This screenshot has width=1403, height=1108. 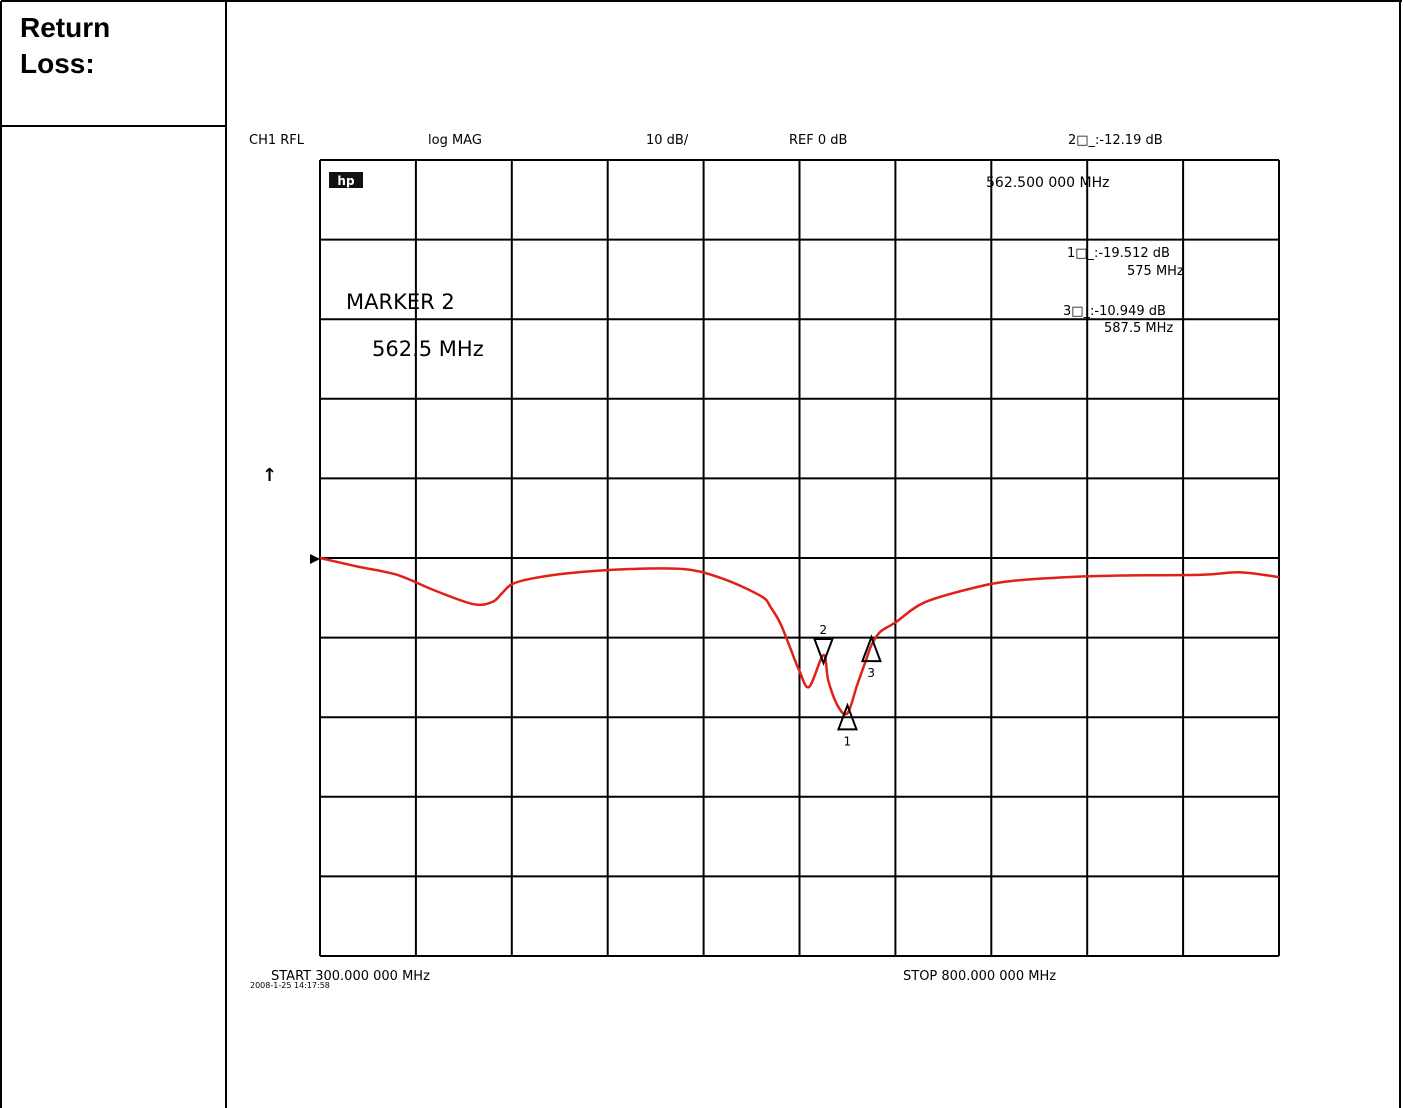 I want to click on annotation-line-2: 562.5 MHz, so click(x=428, y=349).